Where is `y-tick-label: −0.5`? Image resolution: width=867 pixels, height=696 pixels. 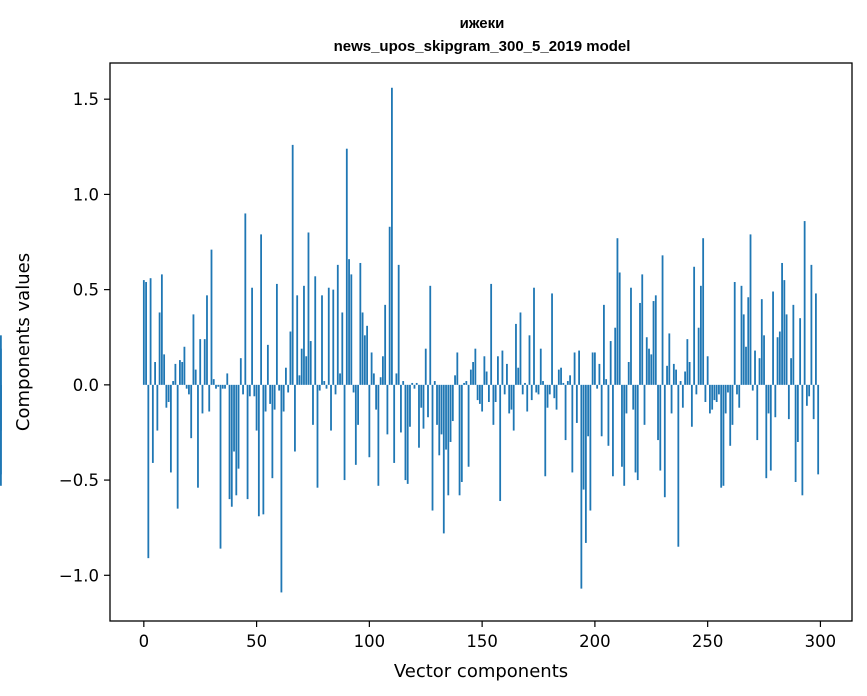
y-tick-label: −0.5 is located at coordinates (79, 480).